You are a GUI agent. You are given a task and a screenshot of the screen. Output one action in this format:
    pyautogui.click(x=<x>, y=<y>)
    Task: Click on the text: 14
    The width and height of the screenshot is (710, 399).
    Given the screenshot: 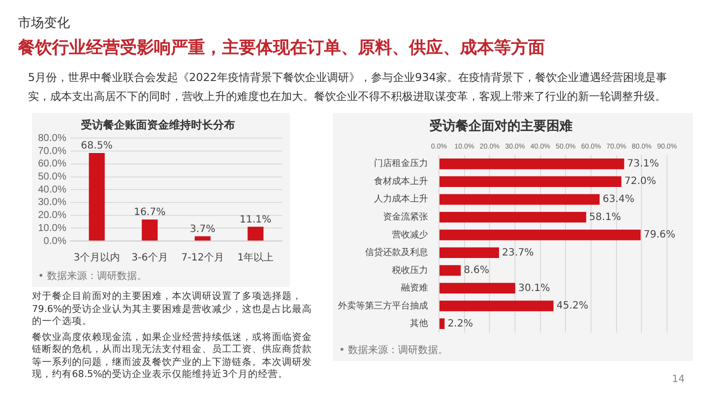 What is the action you would take?
    pyautogui.click(x=678, y=379)
    